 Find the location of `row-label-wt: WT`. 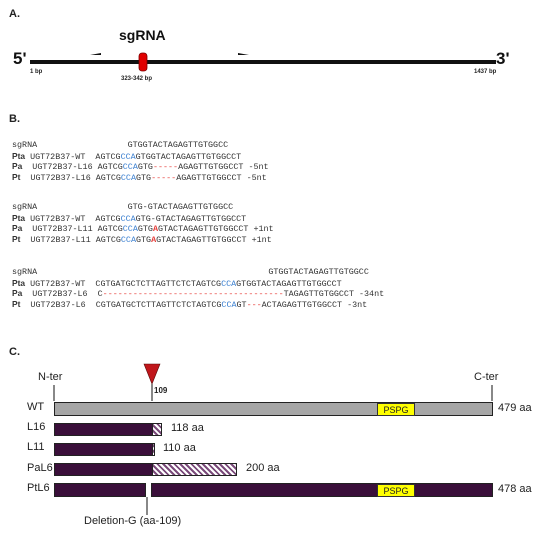

row-label-wt: WT is located at coordinates (36, 407).